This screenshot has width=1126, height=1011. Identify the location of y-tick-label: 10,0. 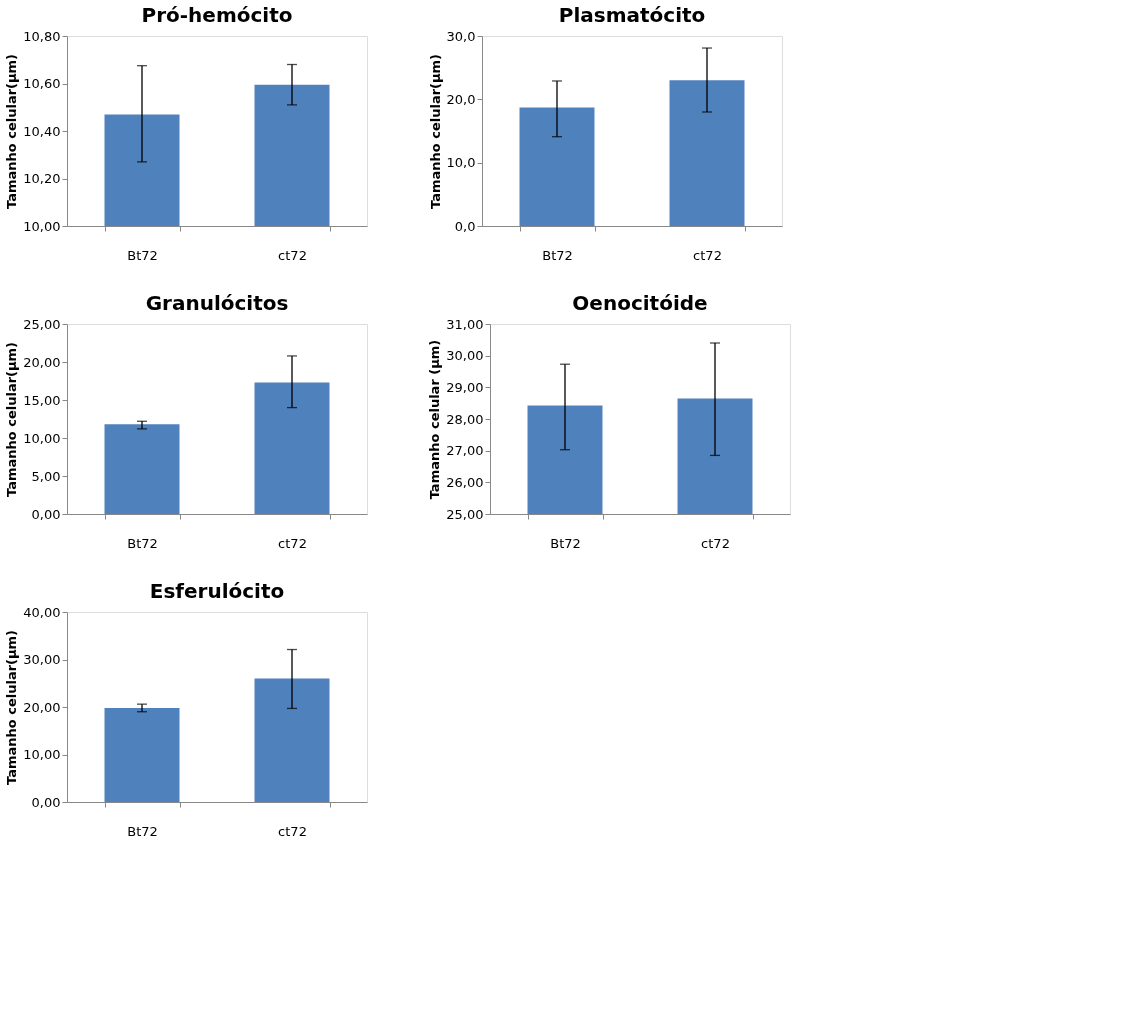
(461, 163).